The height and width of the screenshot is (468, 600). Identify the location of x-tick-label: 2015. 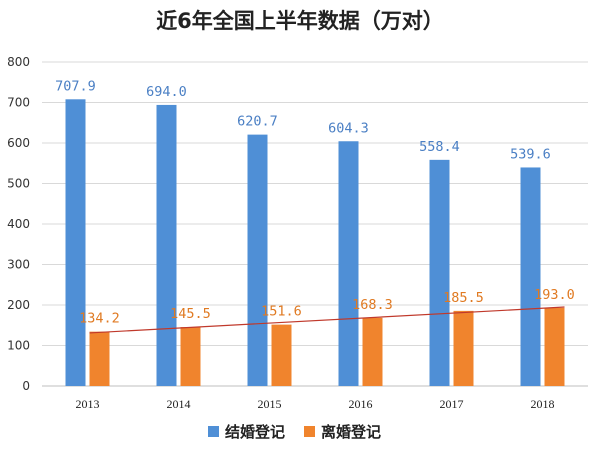
(270, 404).